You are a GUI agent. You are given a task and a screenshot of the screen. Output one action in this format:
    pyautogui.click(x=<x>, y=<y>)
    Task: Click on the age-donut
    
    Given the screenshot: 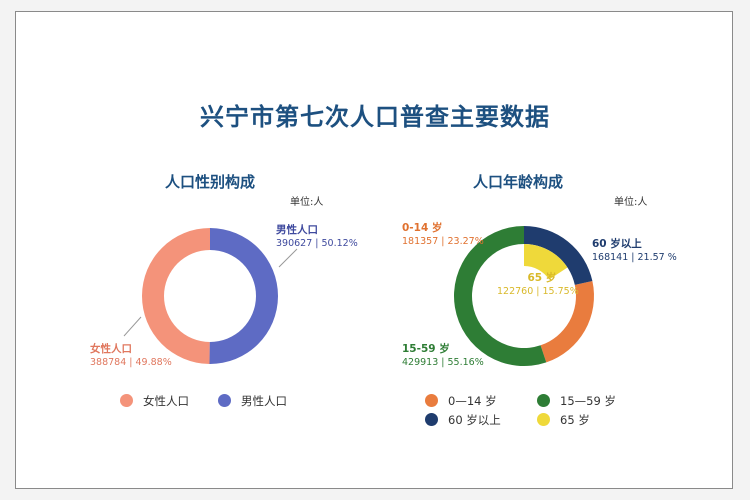 What is the action you would take?
    pyautogui.click(x=524, y=296)
    